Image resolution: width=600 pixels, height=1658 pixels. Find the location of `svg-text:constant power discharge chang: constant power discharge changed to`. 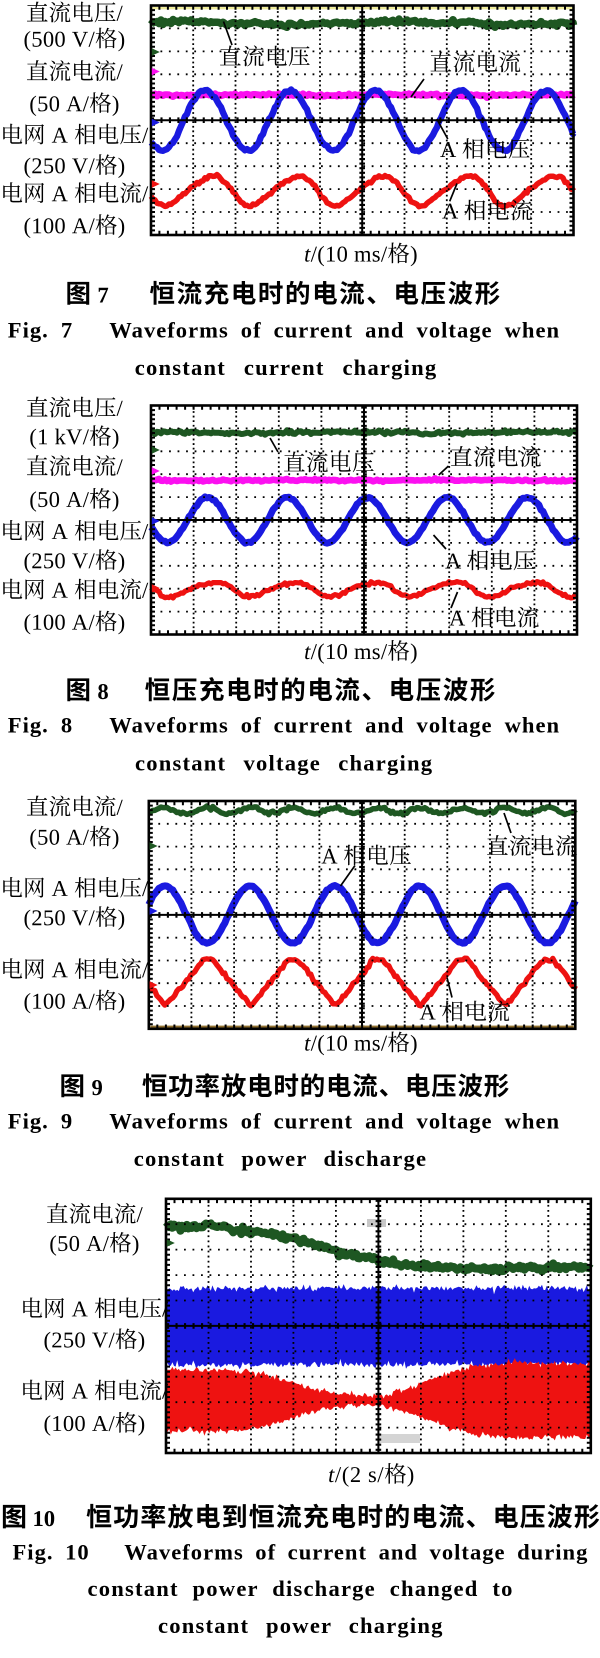

svg-text:constant power discharge chang: constant power discharge changed to is located at coordinates (301, 1588).